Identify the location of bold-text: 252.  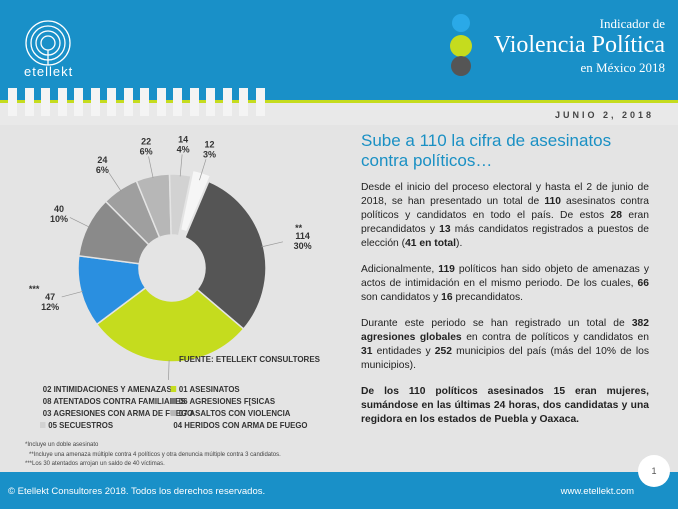
(443, 351).